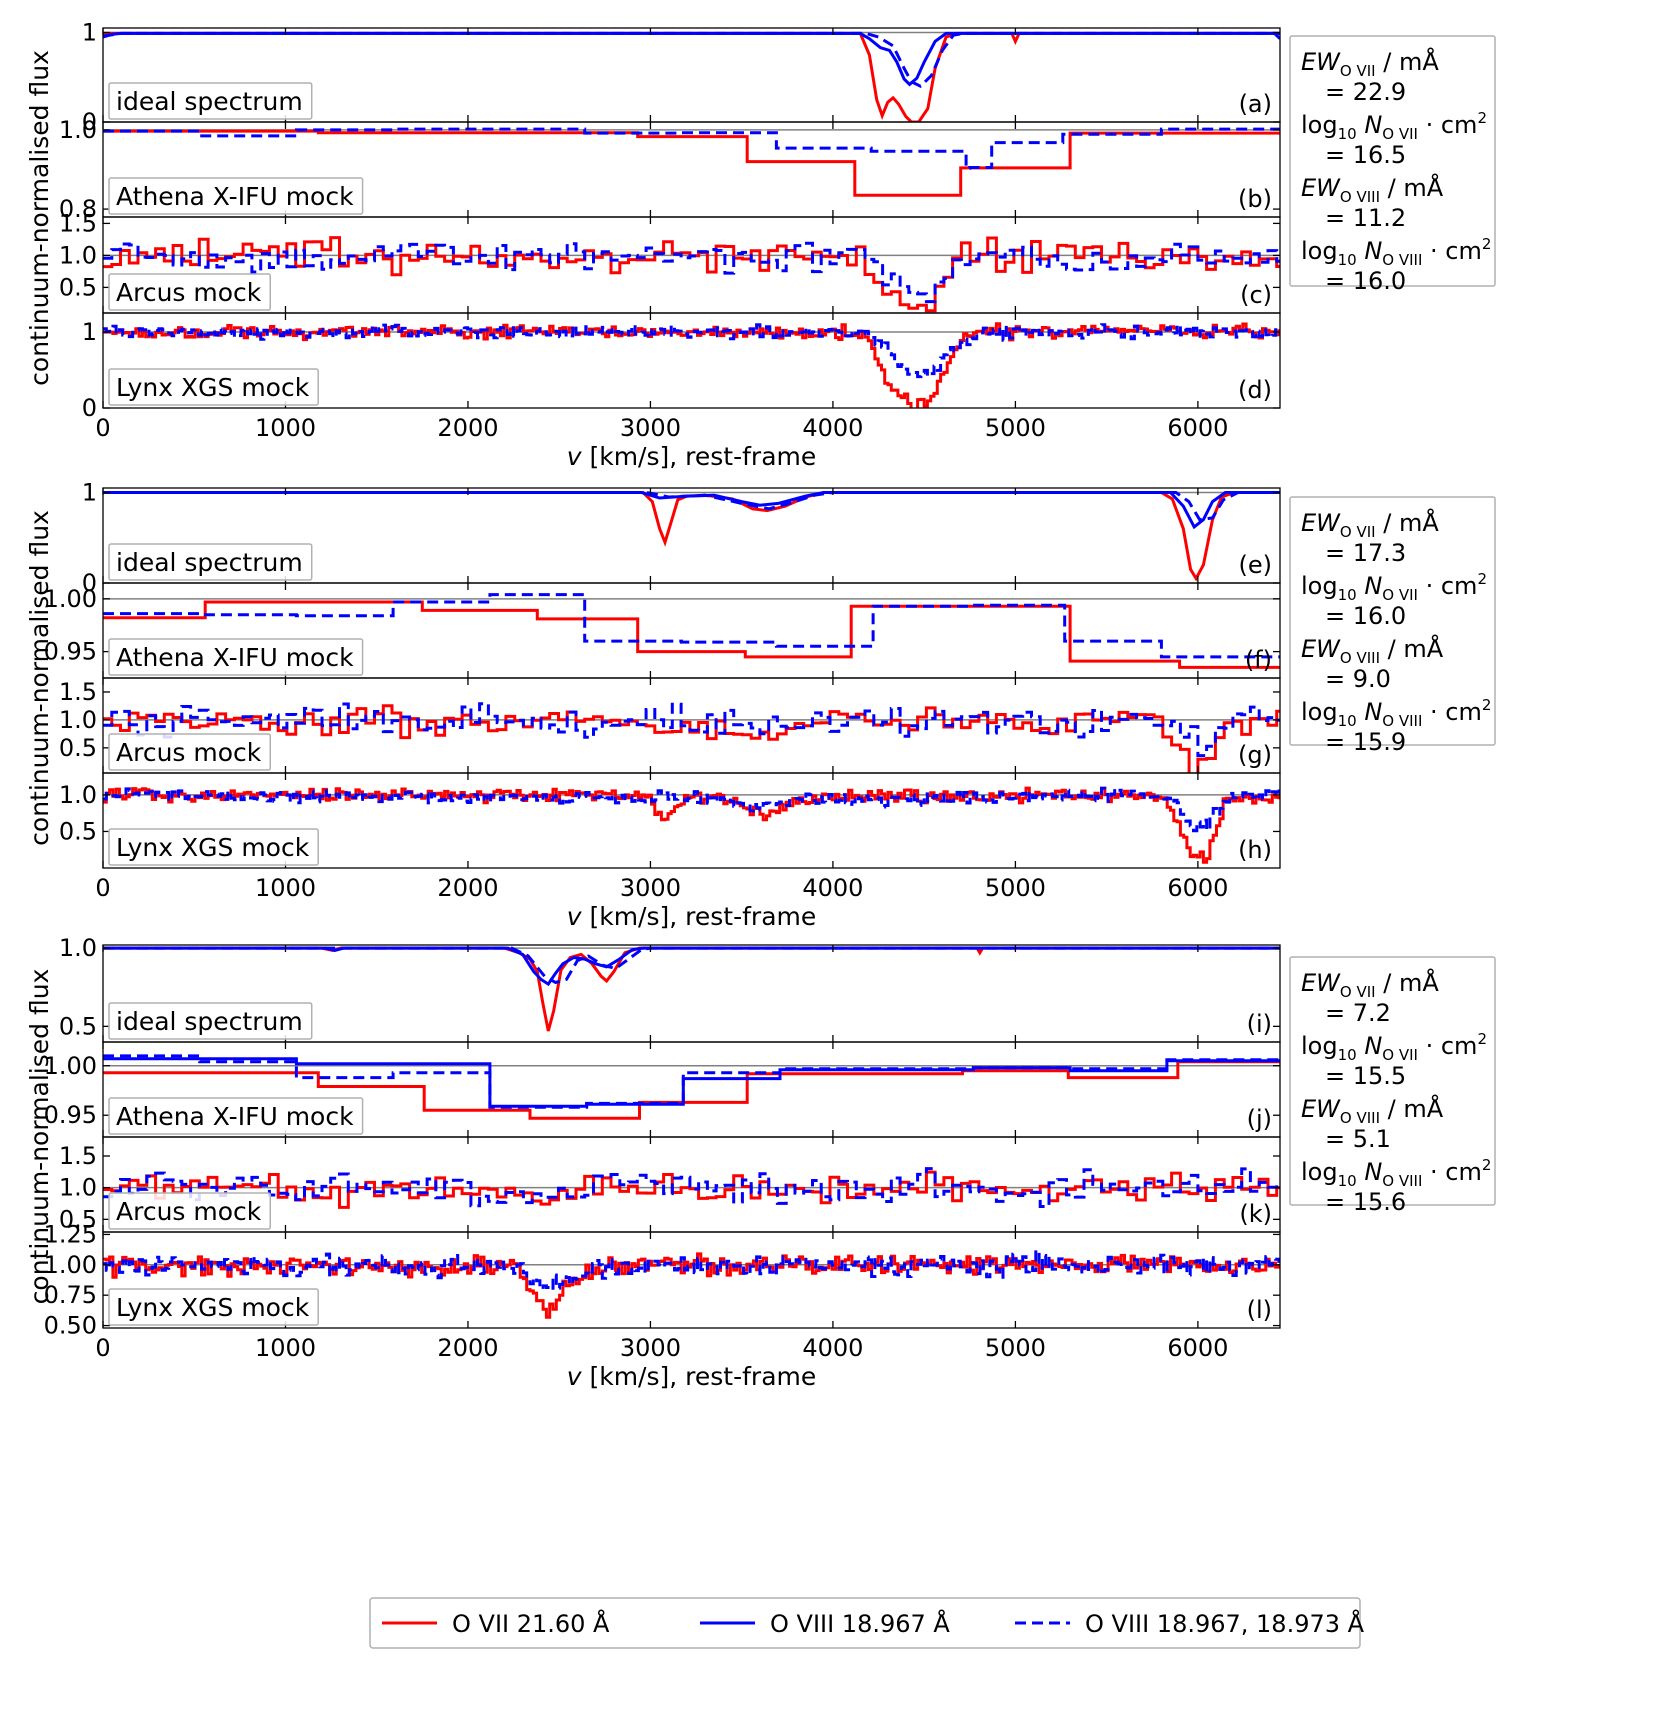 The image size is (1661, 1733). Describe the element at coordinates (39, 1137) in the screenshot. I see `y-axis-label: continuum-normalised flux` at that location.